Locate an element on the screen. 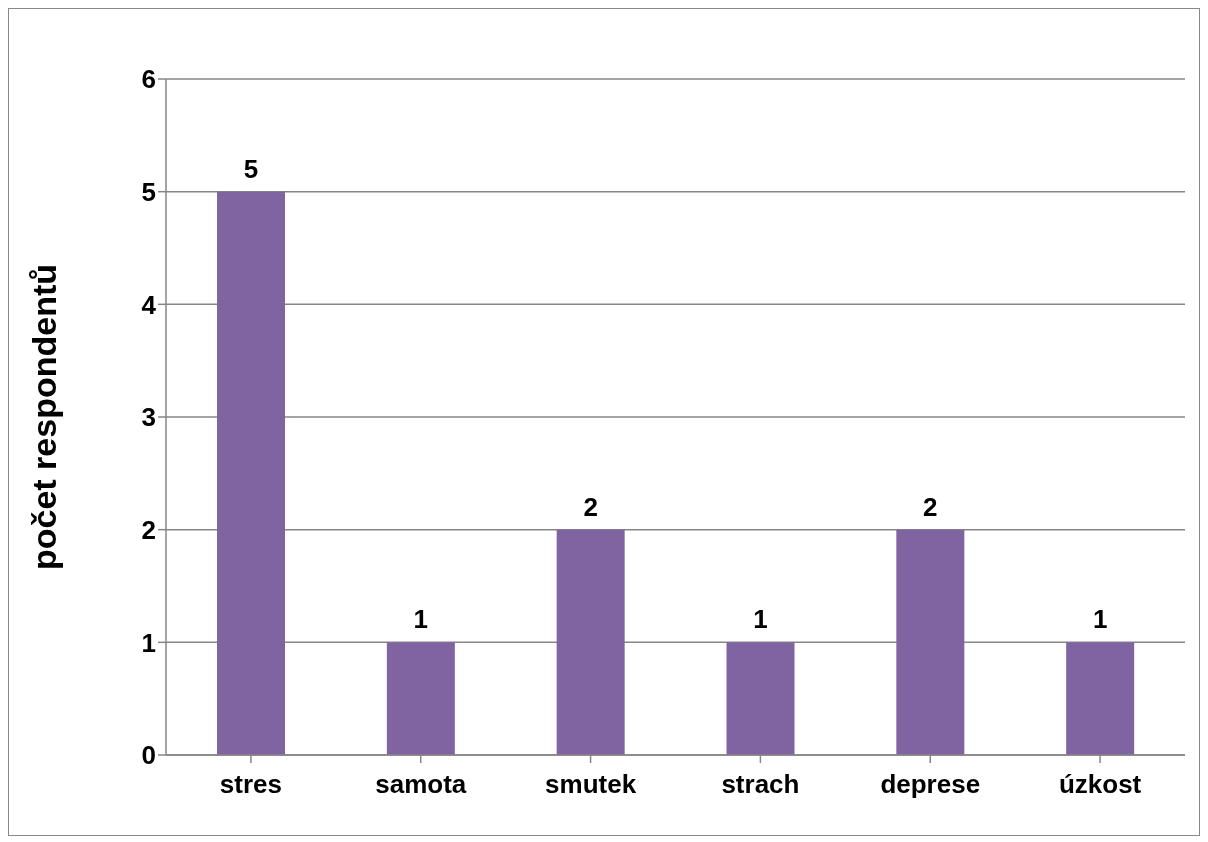 The height and width of the screenshot is (842, 1208). y-tick-label: 5 is located at coordinates (148, 191).